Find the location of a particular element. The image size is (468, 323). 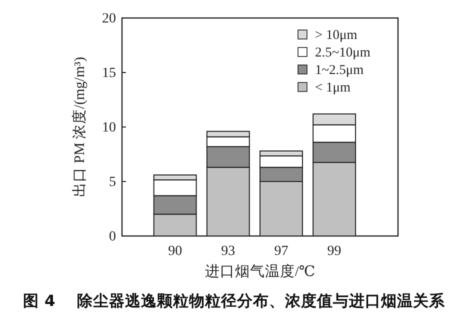

y-tick-label: 5 is located at coordinates (112, 182).